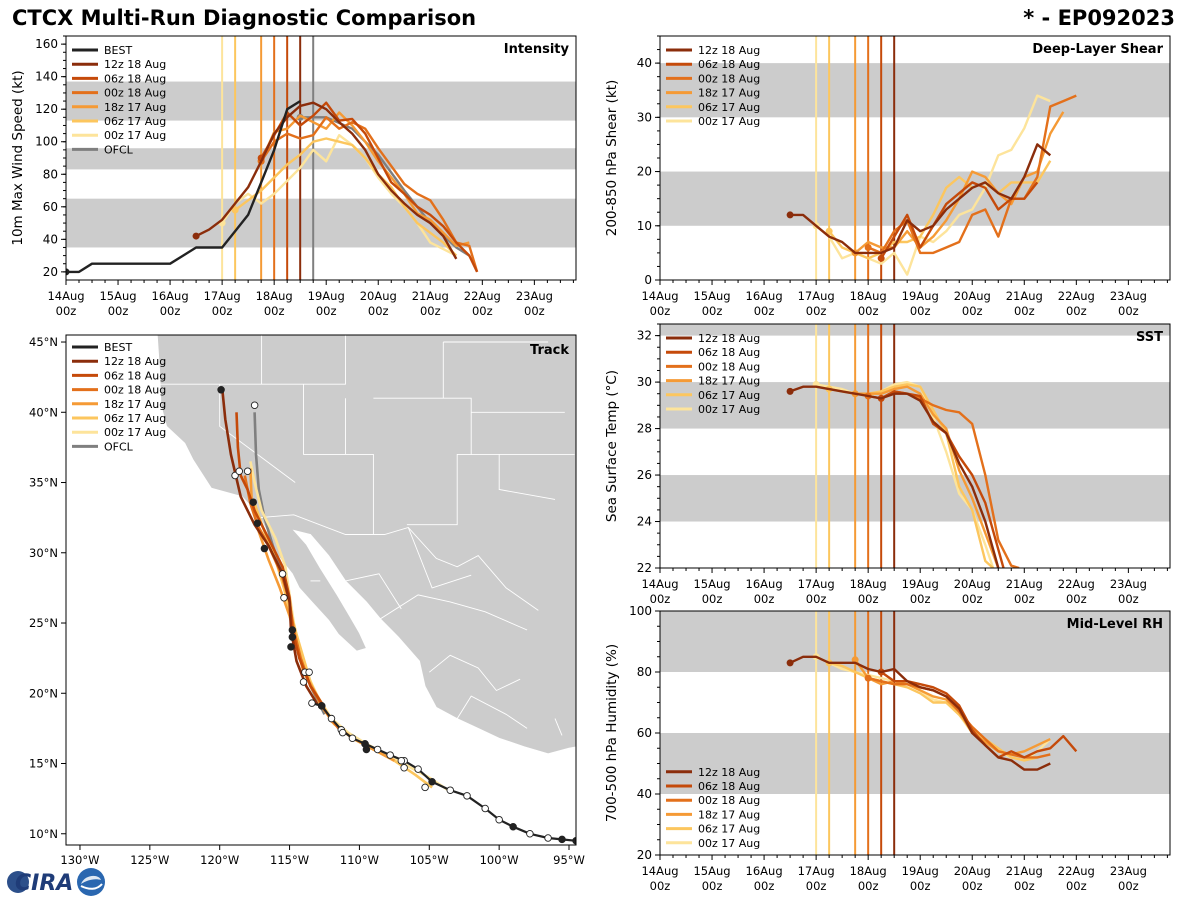 Image resolution: width=1200 pixels, height=900 pixels. I want to click on legend-label: BEST, so click(118, 50).